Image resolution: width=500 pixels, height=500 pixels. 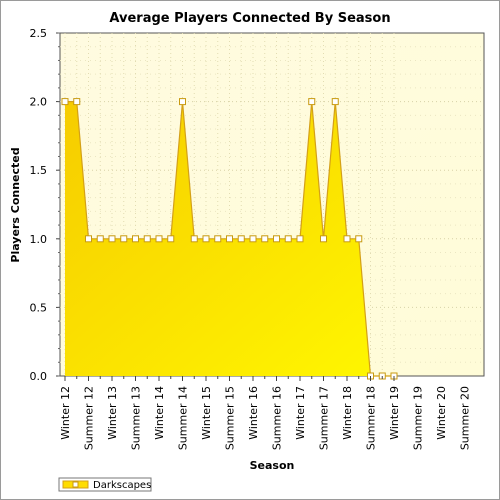 I want to click on x-tick-label: Winter 12, so click(x=65, y=413).